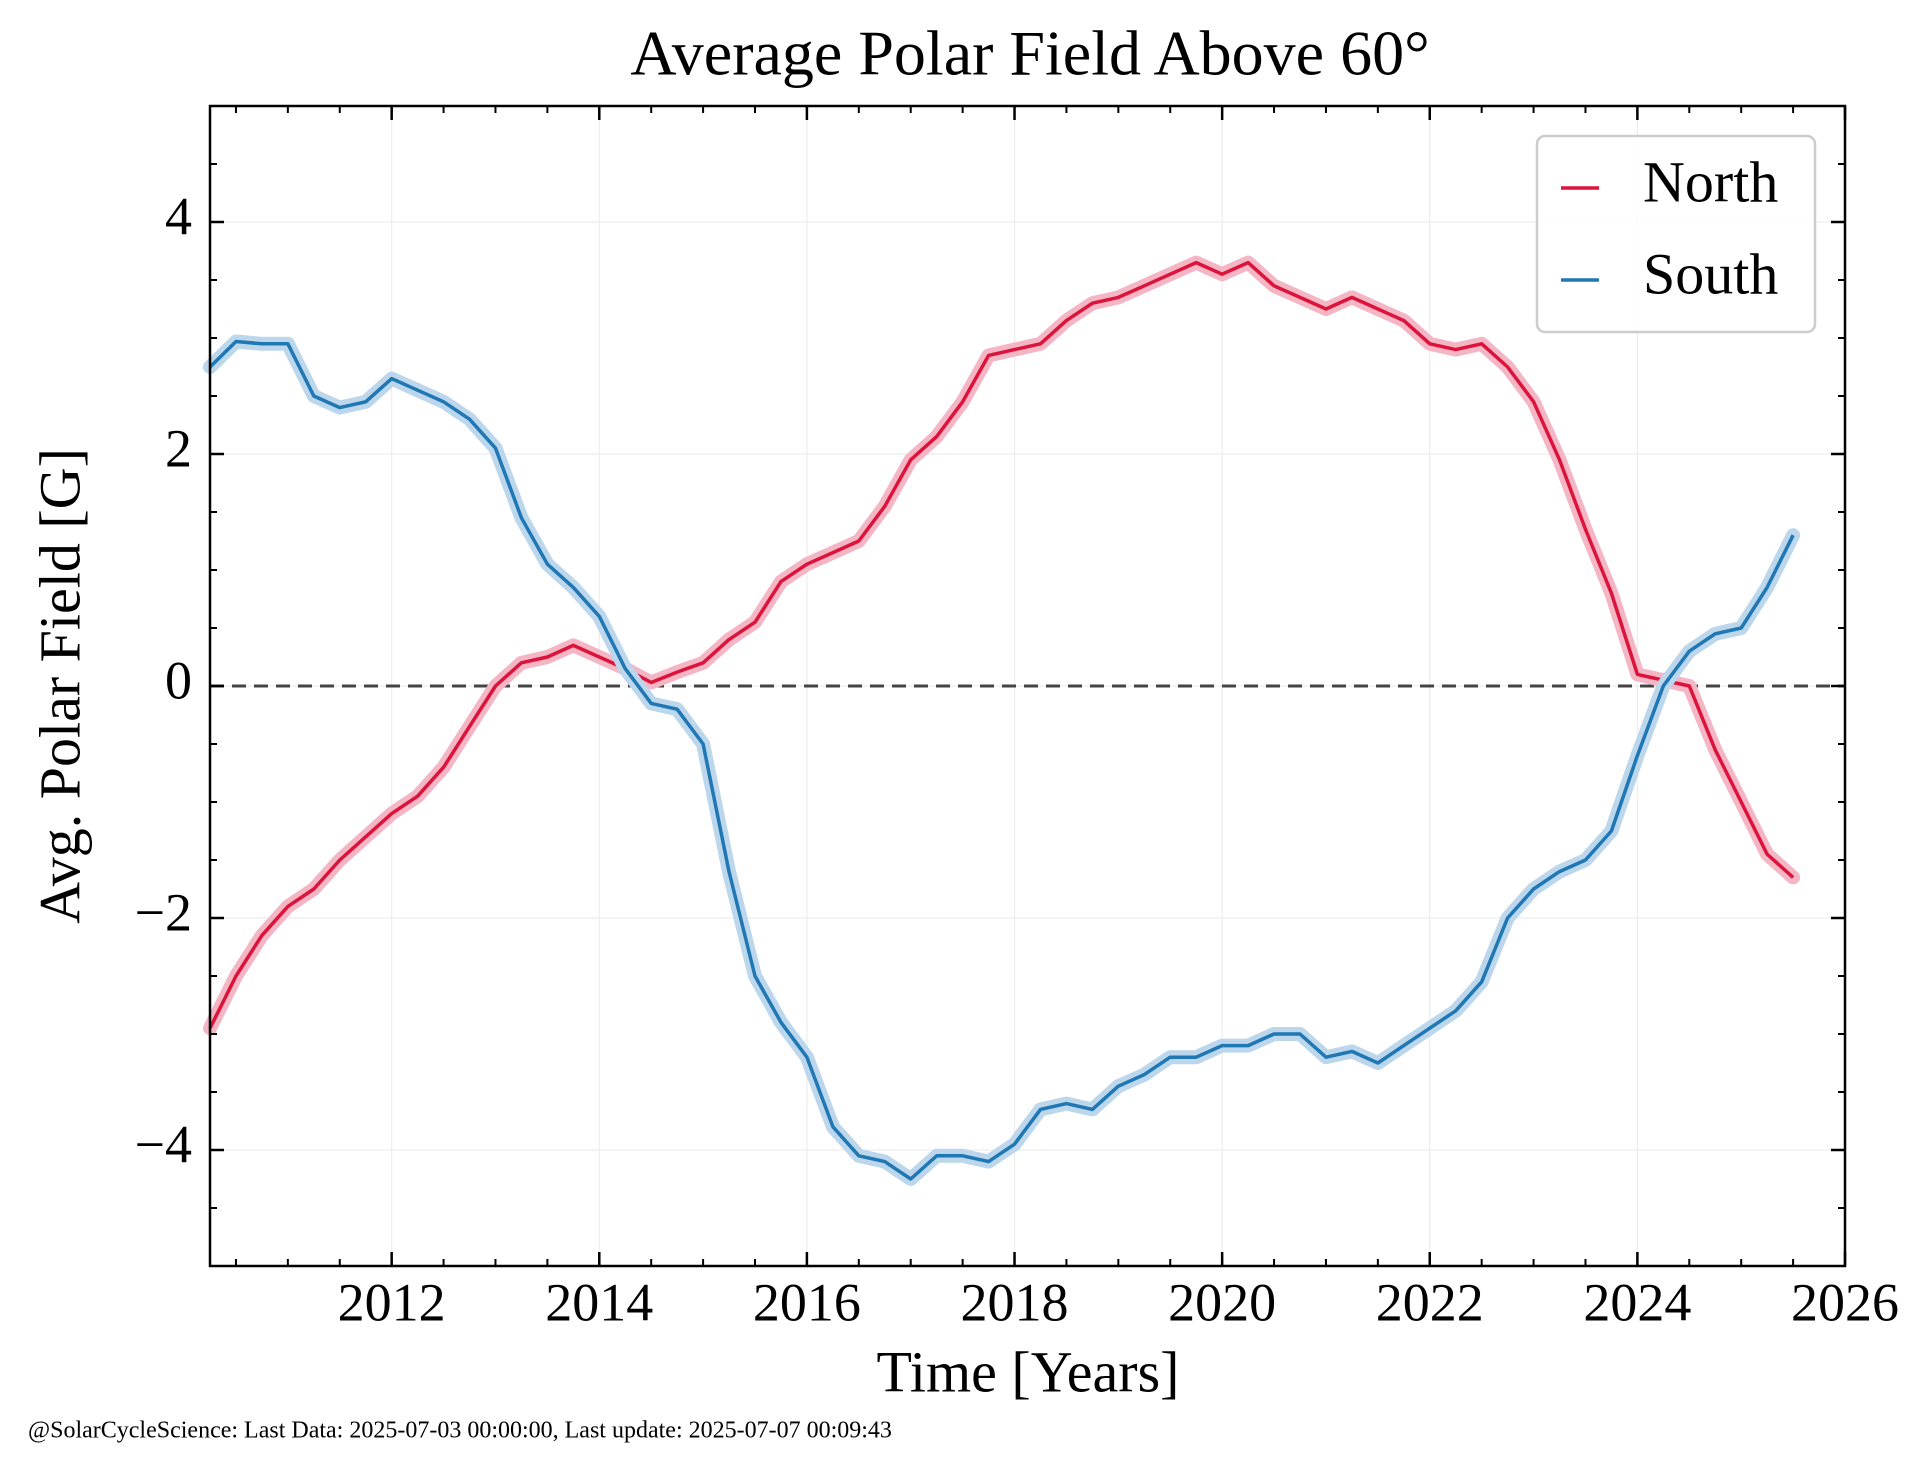 This screenshot has height=1469, width=1928. I want to click on x-tick-label: 2026, so click(1845, 1302).